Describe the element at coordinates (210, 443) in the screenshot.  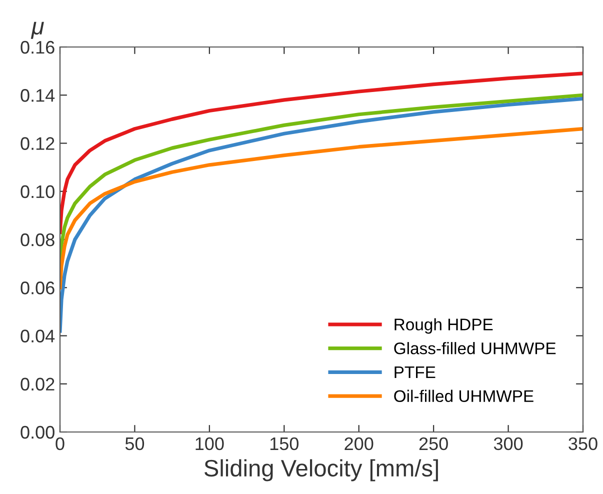
I see `x-tick-label: 100` at that location.